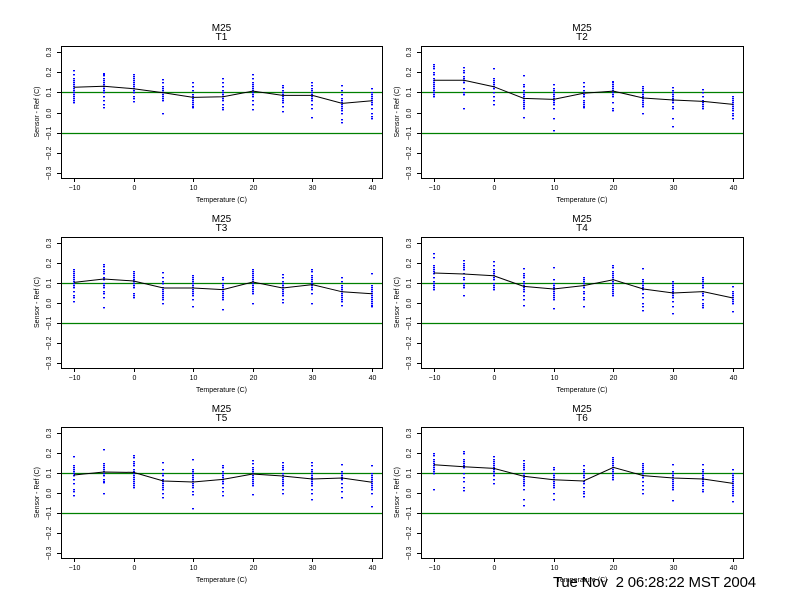 This screenshot has width=792, height=612. I want to click on panel-title: M25, so click(582, 219).